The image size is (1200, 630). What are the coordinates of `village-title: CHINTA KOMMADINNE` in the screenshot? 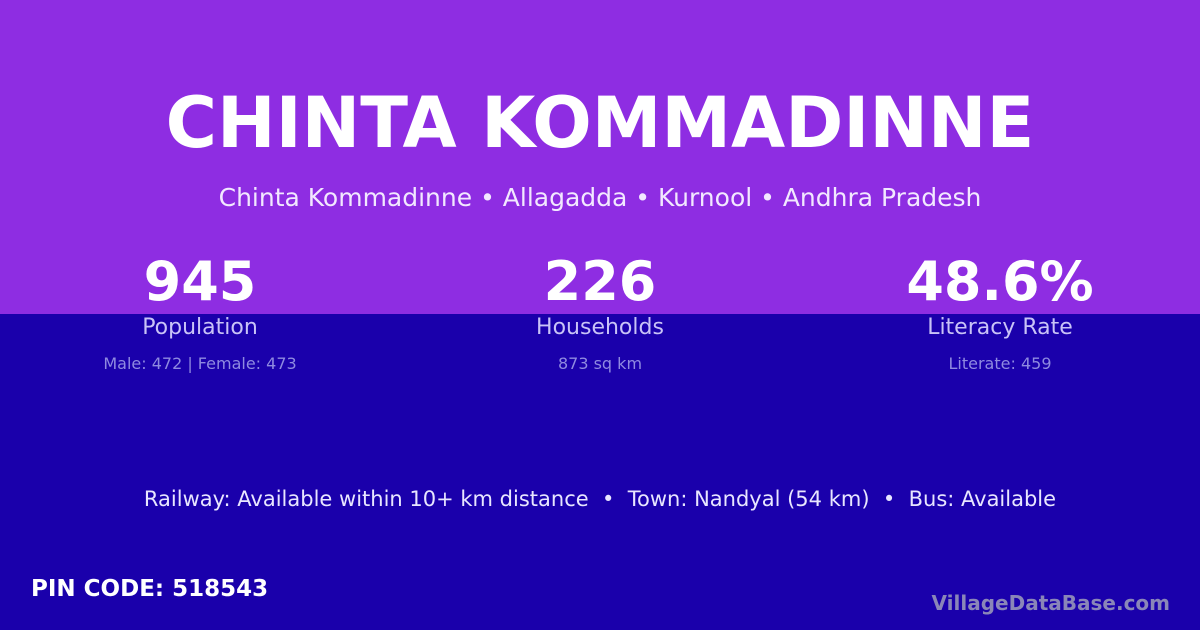 It's located at (600, 123).